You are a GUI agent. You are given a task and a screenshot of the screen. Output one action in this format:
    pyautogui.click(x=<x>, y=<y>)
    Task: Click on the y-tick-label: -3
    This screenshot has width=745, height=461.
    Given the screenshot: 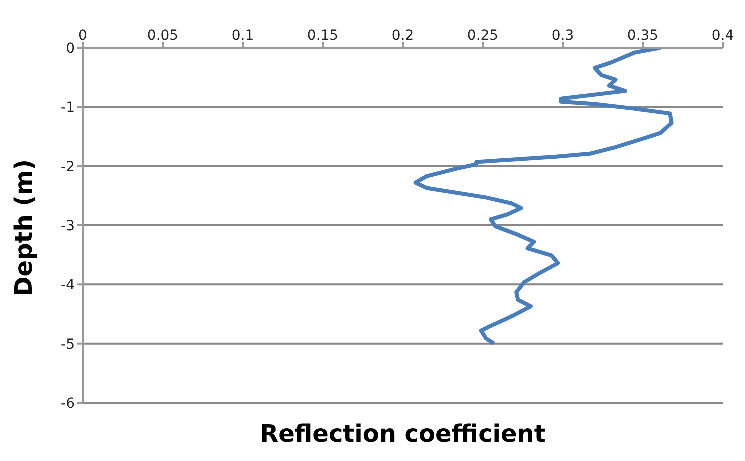 What is the action you would take?
    pyautogui.click(x=68, y=226)
    